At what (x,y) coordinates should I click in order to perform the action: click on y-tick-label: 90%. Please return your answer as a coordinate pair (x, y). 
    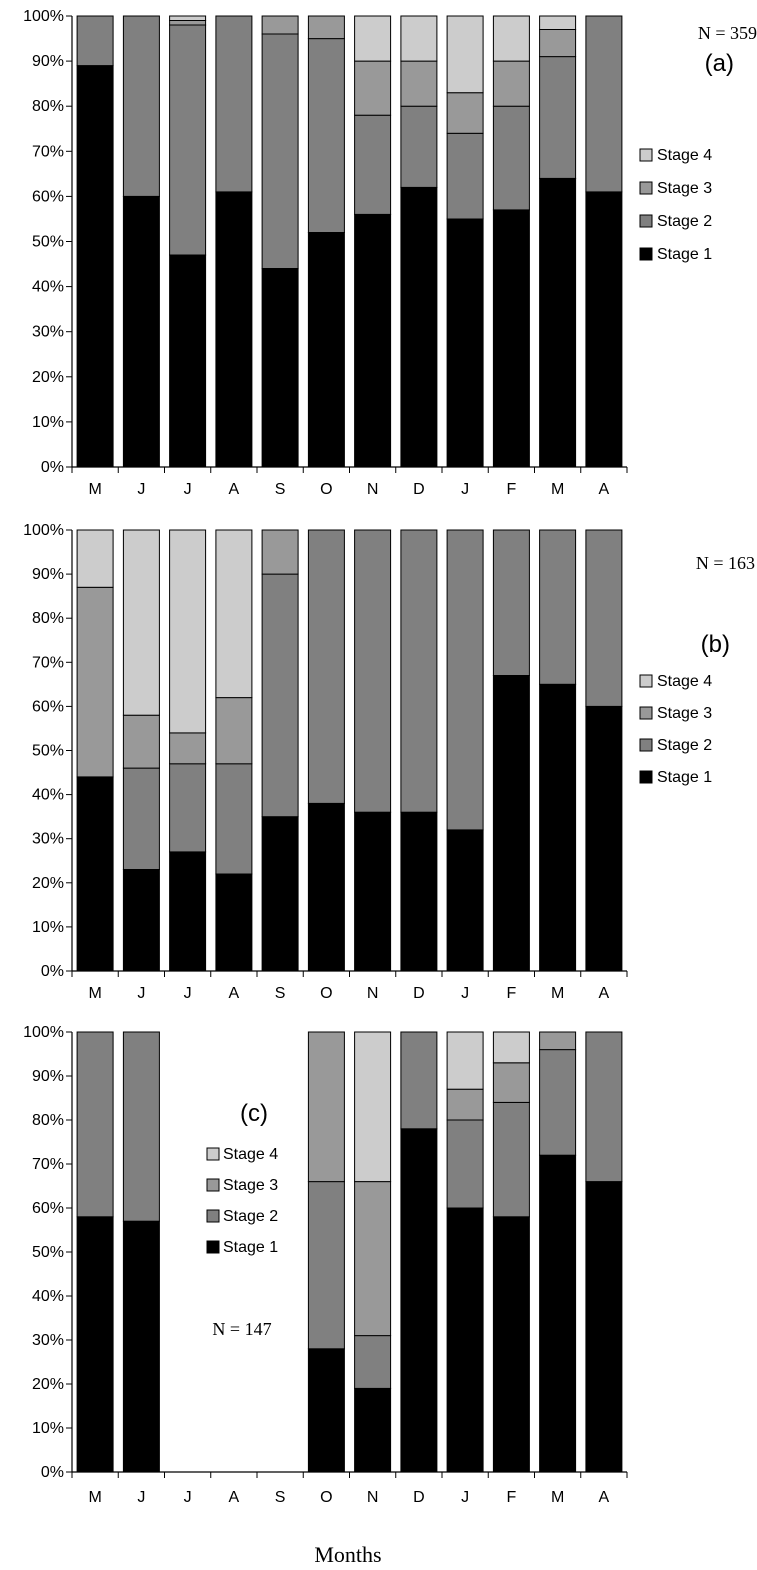
    Looking at the image, I should click on (48, 574).